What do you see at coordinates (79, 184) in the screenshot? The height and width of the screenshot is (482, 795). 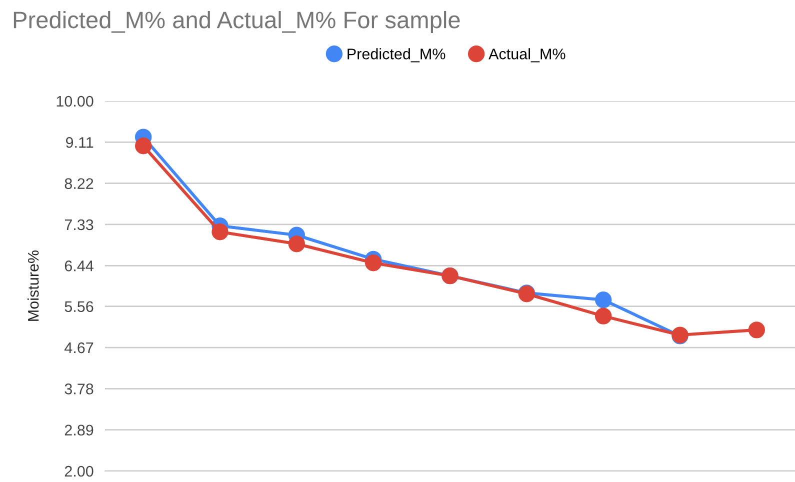 I see `y-tick-label: 8.22` at bounding box center [79, 184].